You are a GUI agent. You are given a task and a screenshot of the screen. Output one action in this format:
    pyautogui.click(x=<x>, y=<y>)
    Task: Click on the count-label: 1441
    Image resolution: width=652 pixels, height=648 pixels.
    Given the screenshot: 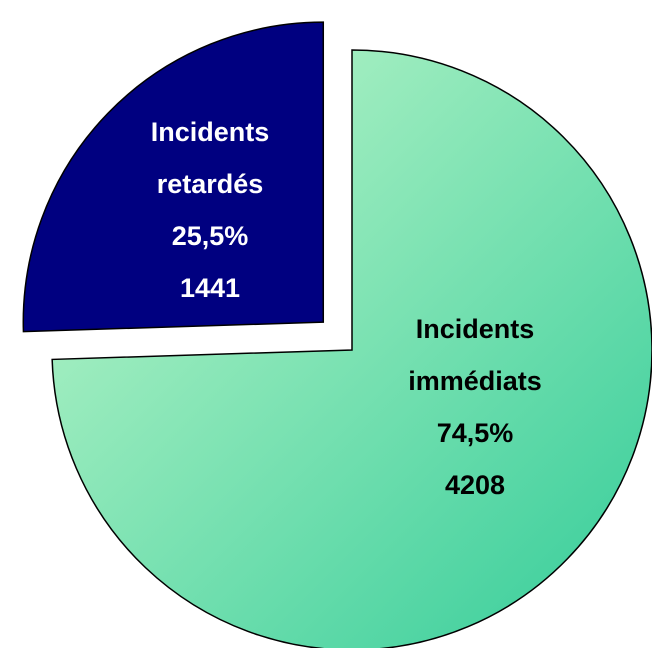 What is the action you would take?
    pyautogui.click(x=210, y=288)
    